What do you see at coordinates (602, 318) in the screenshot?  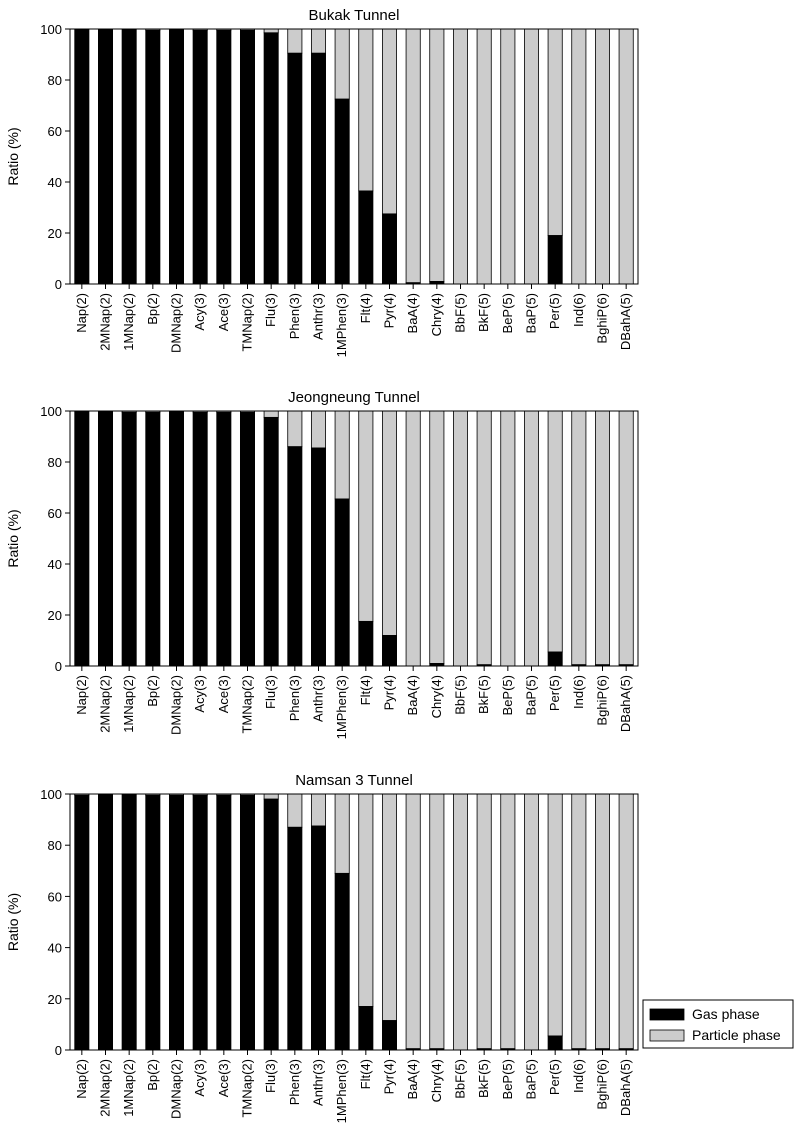 I see `x-category-label: BghiP(6)` at bounding box center [602, 318].